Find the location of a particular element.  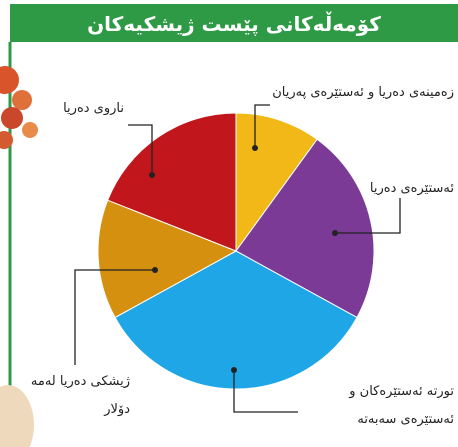

slice-label: زەمینەی دەریا و ئەستێرەی پەریان is located at coordinates (363, 92).